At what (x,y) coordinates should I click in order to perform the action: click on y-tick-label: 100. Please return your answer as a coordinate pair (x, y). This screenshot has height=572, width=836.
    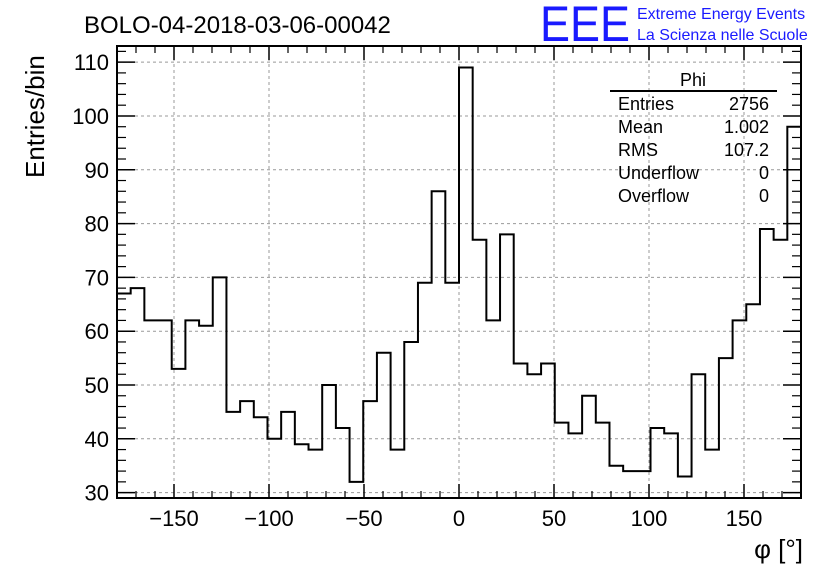
    Looking at the image, I should click on (90, 116).